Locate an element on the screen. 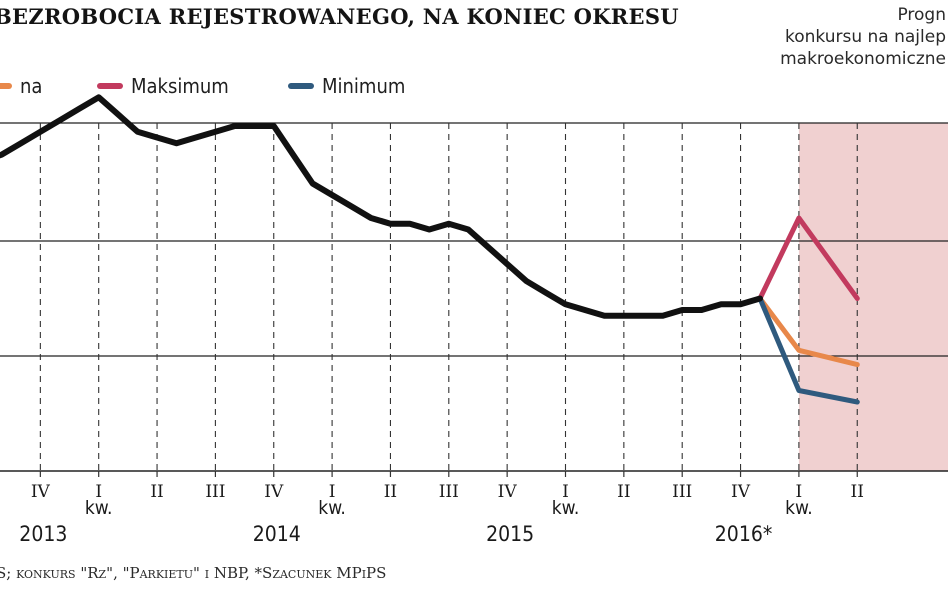 This screenshot has width=948, height=593. legend-swatch-min is located at coordinates (301, 86).